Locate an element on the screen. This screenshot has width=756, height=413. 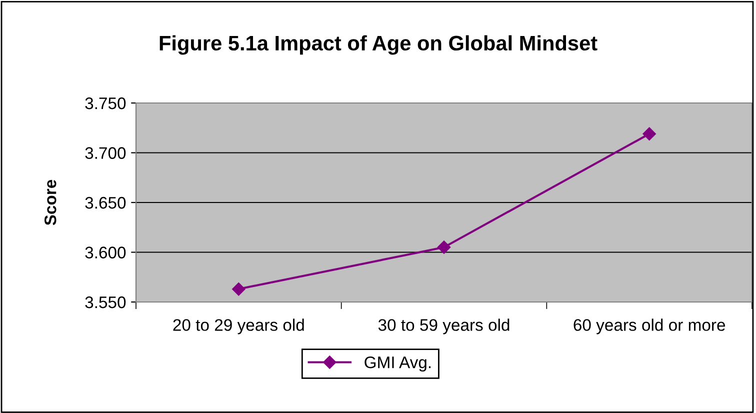
y-tick-label: 3.750 is located at coordinates (105, 103).